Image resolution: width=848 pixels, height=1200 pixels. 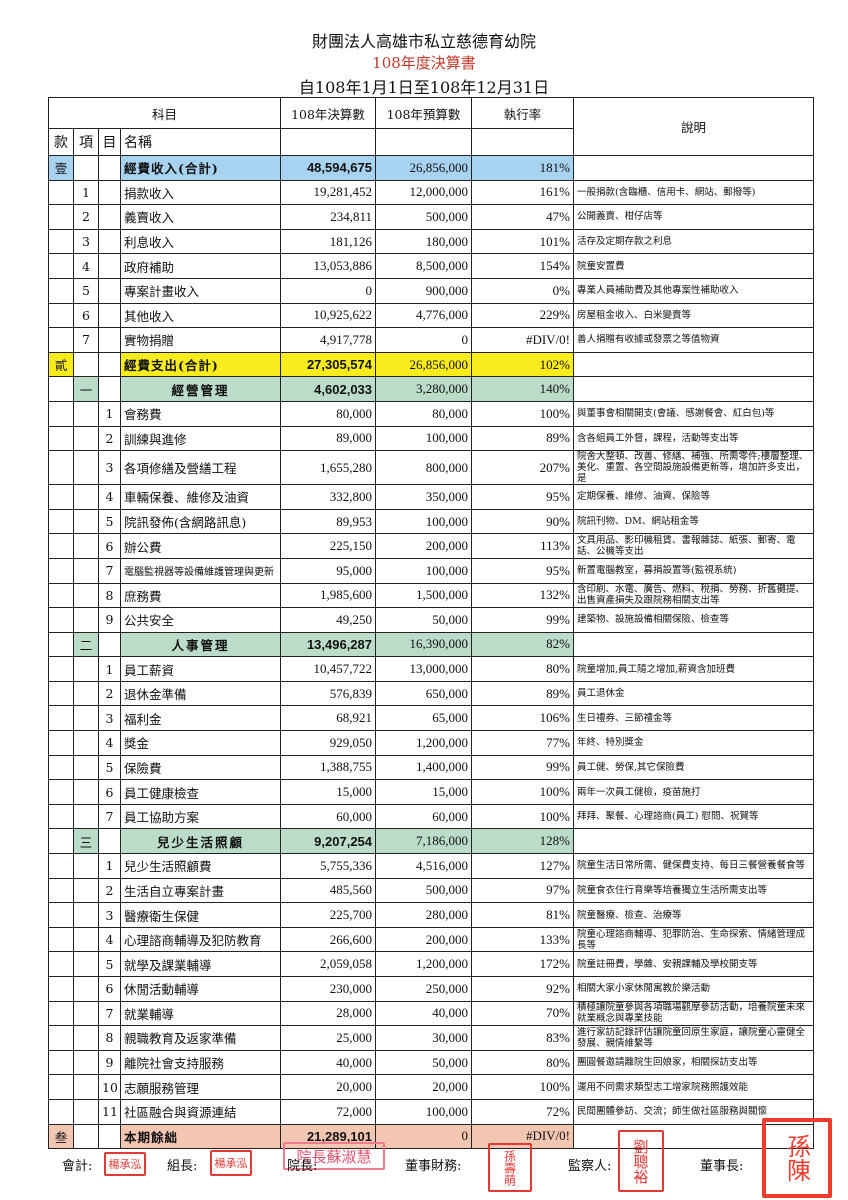 I want to click on cell-xiang: 5, so click(x=86, y=290).